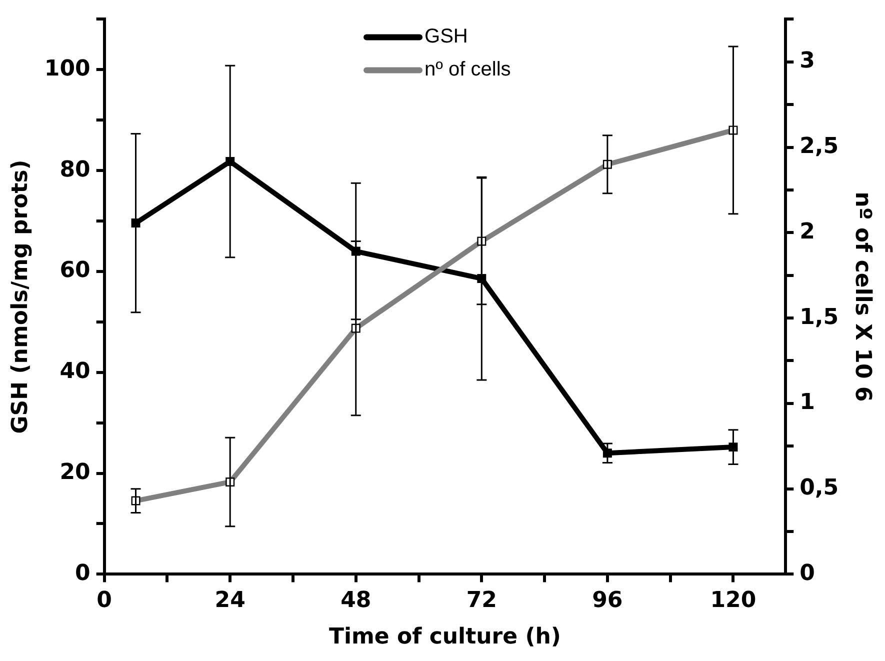 The image size is (885, 661). I want to click on x-tick-label: 120, so click(733, 601).